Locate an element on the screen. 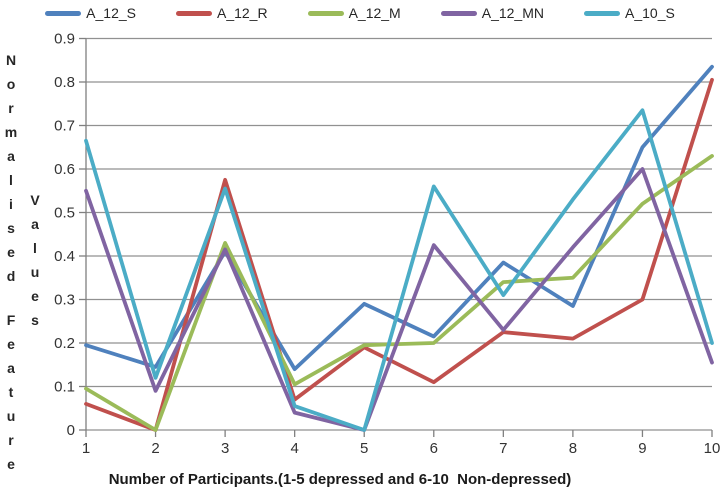 This screenshot has width=720, height=500. x-tick-label: 9 is located at coordinates (642, 448).